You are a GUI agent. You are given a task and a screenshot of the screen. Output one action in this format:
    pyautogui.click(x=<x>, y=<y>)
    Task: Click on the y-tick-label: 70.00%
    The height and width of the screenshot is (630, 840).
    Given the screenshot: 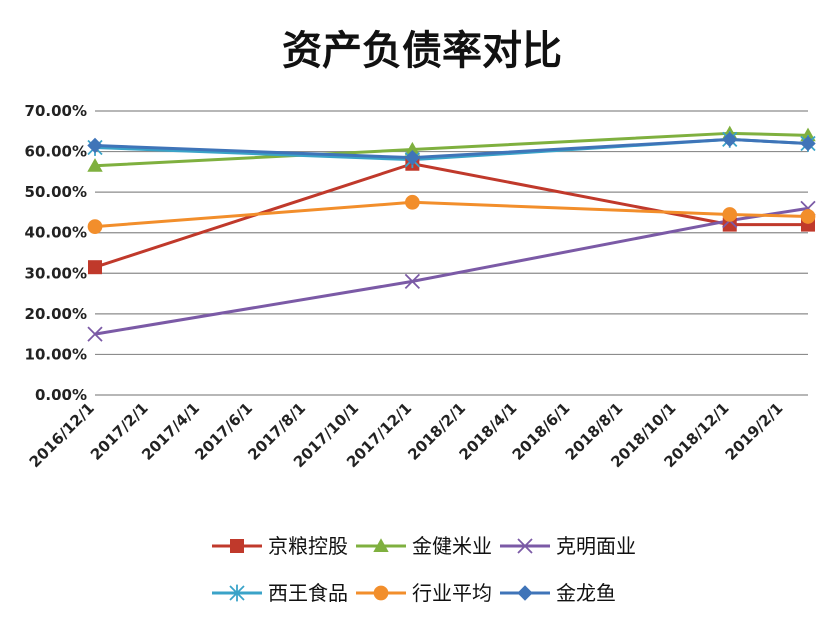 What is the action you would take?
    pyautogui.click(x=56, y=111)
    